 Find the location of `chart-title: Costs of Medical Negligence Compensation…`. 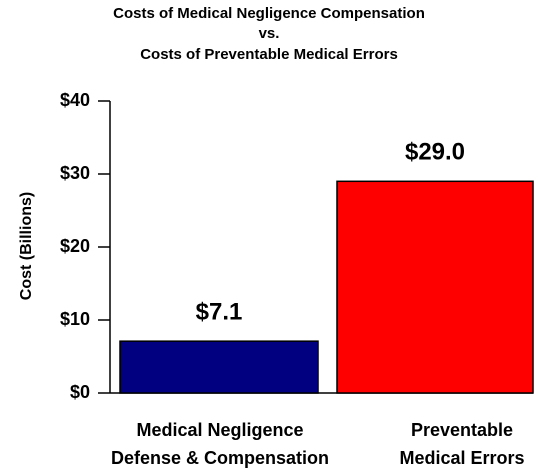

chart-title: Costs of Medical Negligence Compensation… is located at coordinates (269, 34).